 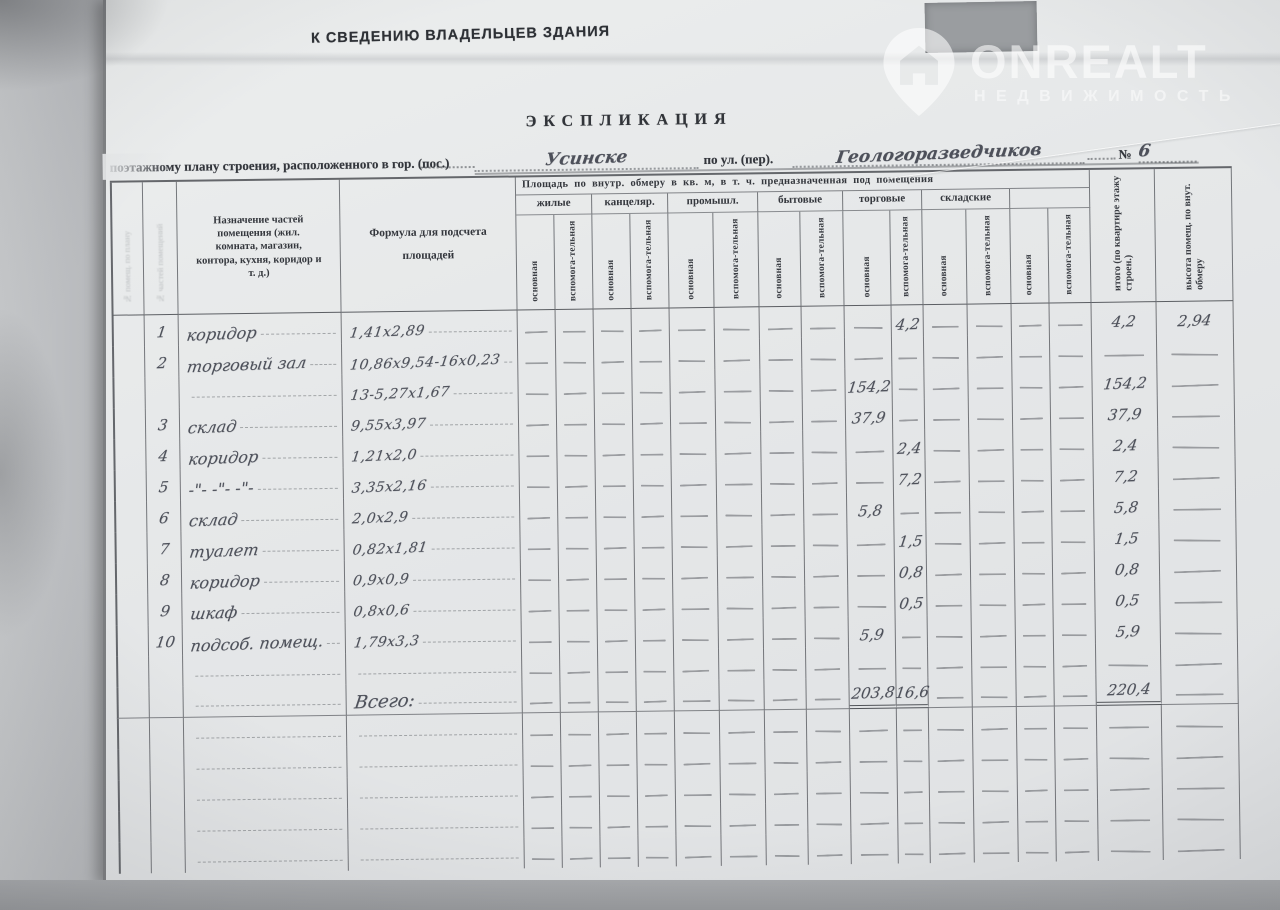 I want to click on subcol-label: вспомога-тельная, so click(x=736, y=259).